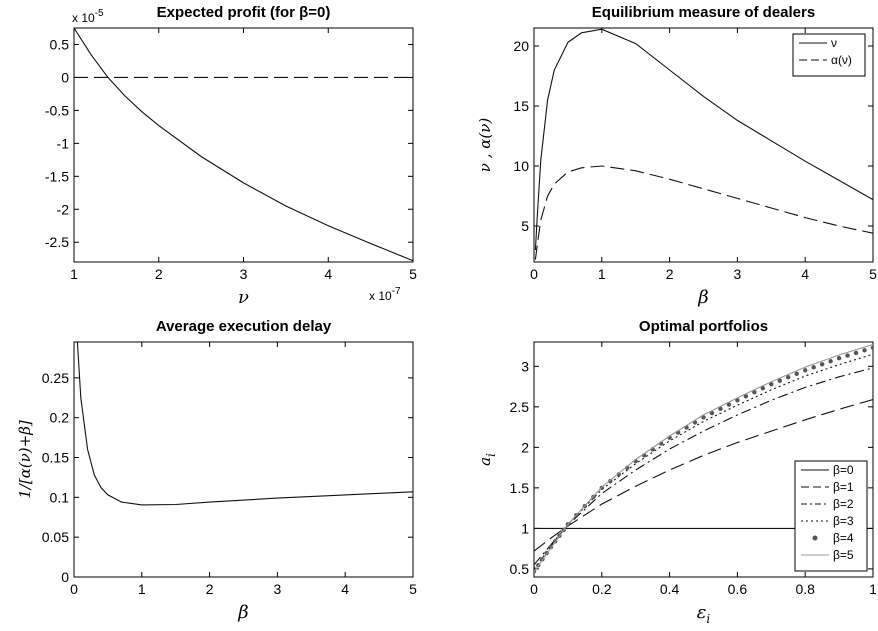 The height and width of the screenshot is (631, 878). Describe the element at coordinates (843, 521) in the screenshot. I see `legend-entry: β=3` at that location.